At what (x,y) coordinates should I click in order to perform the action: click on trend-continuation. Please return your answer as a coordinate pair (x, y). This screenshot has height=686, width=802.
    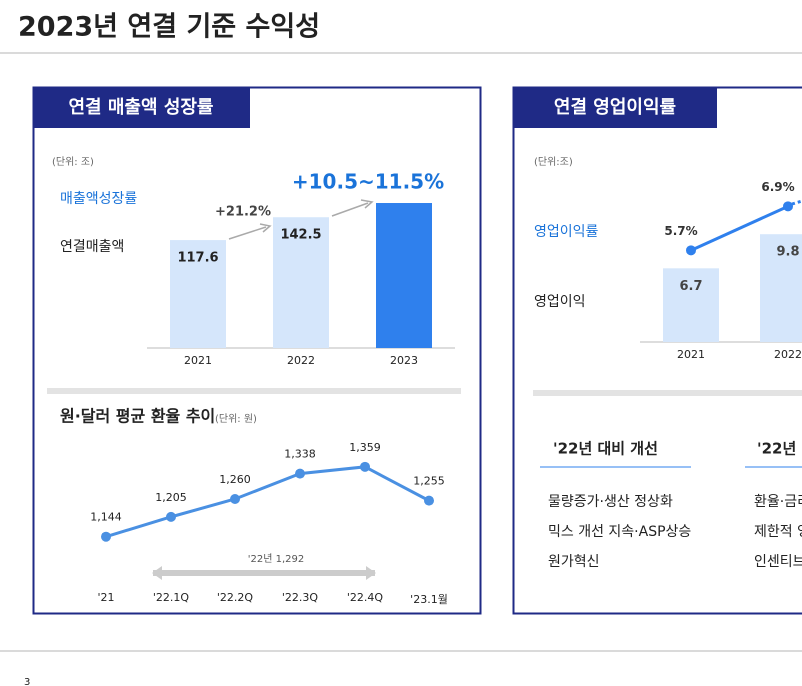
    Looking at the image, I should click on (796, 202).